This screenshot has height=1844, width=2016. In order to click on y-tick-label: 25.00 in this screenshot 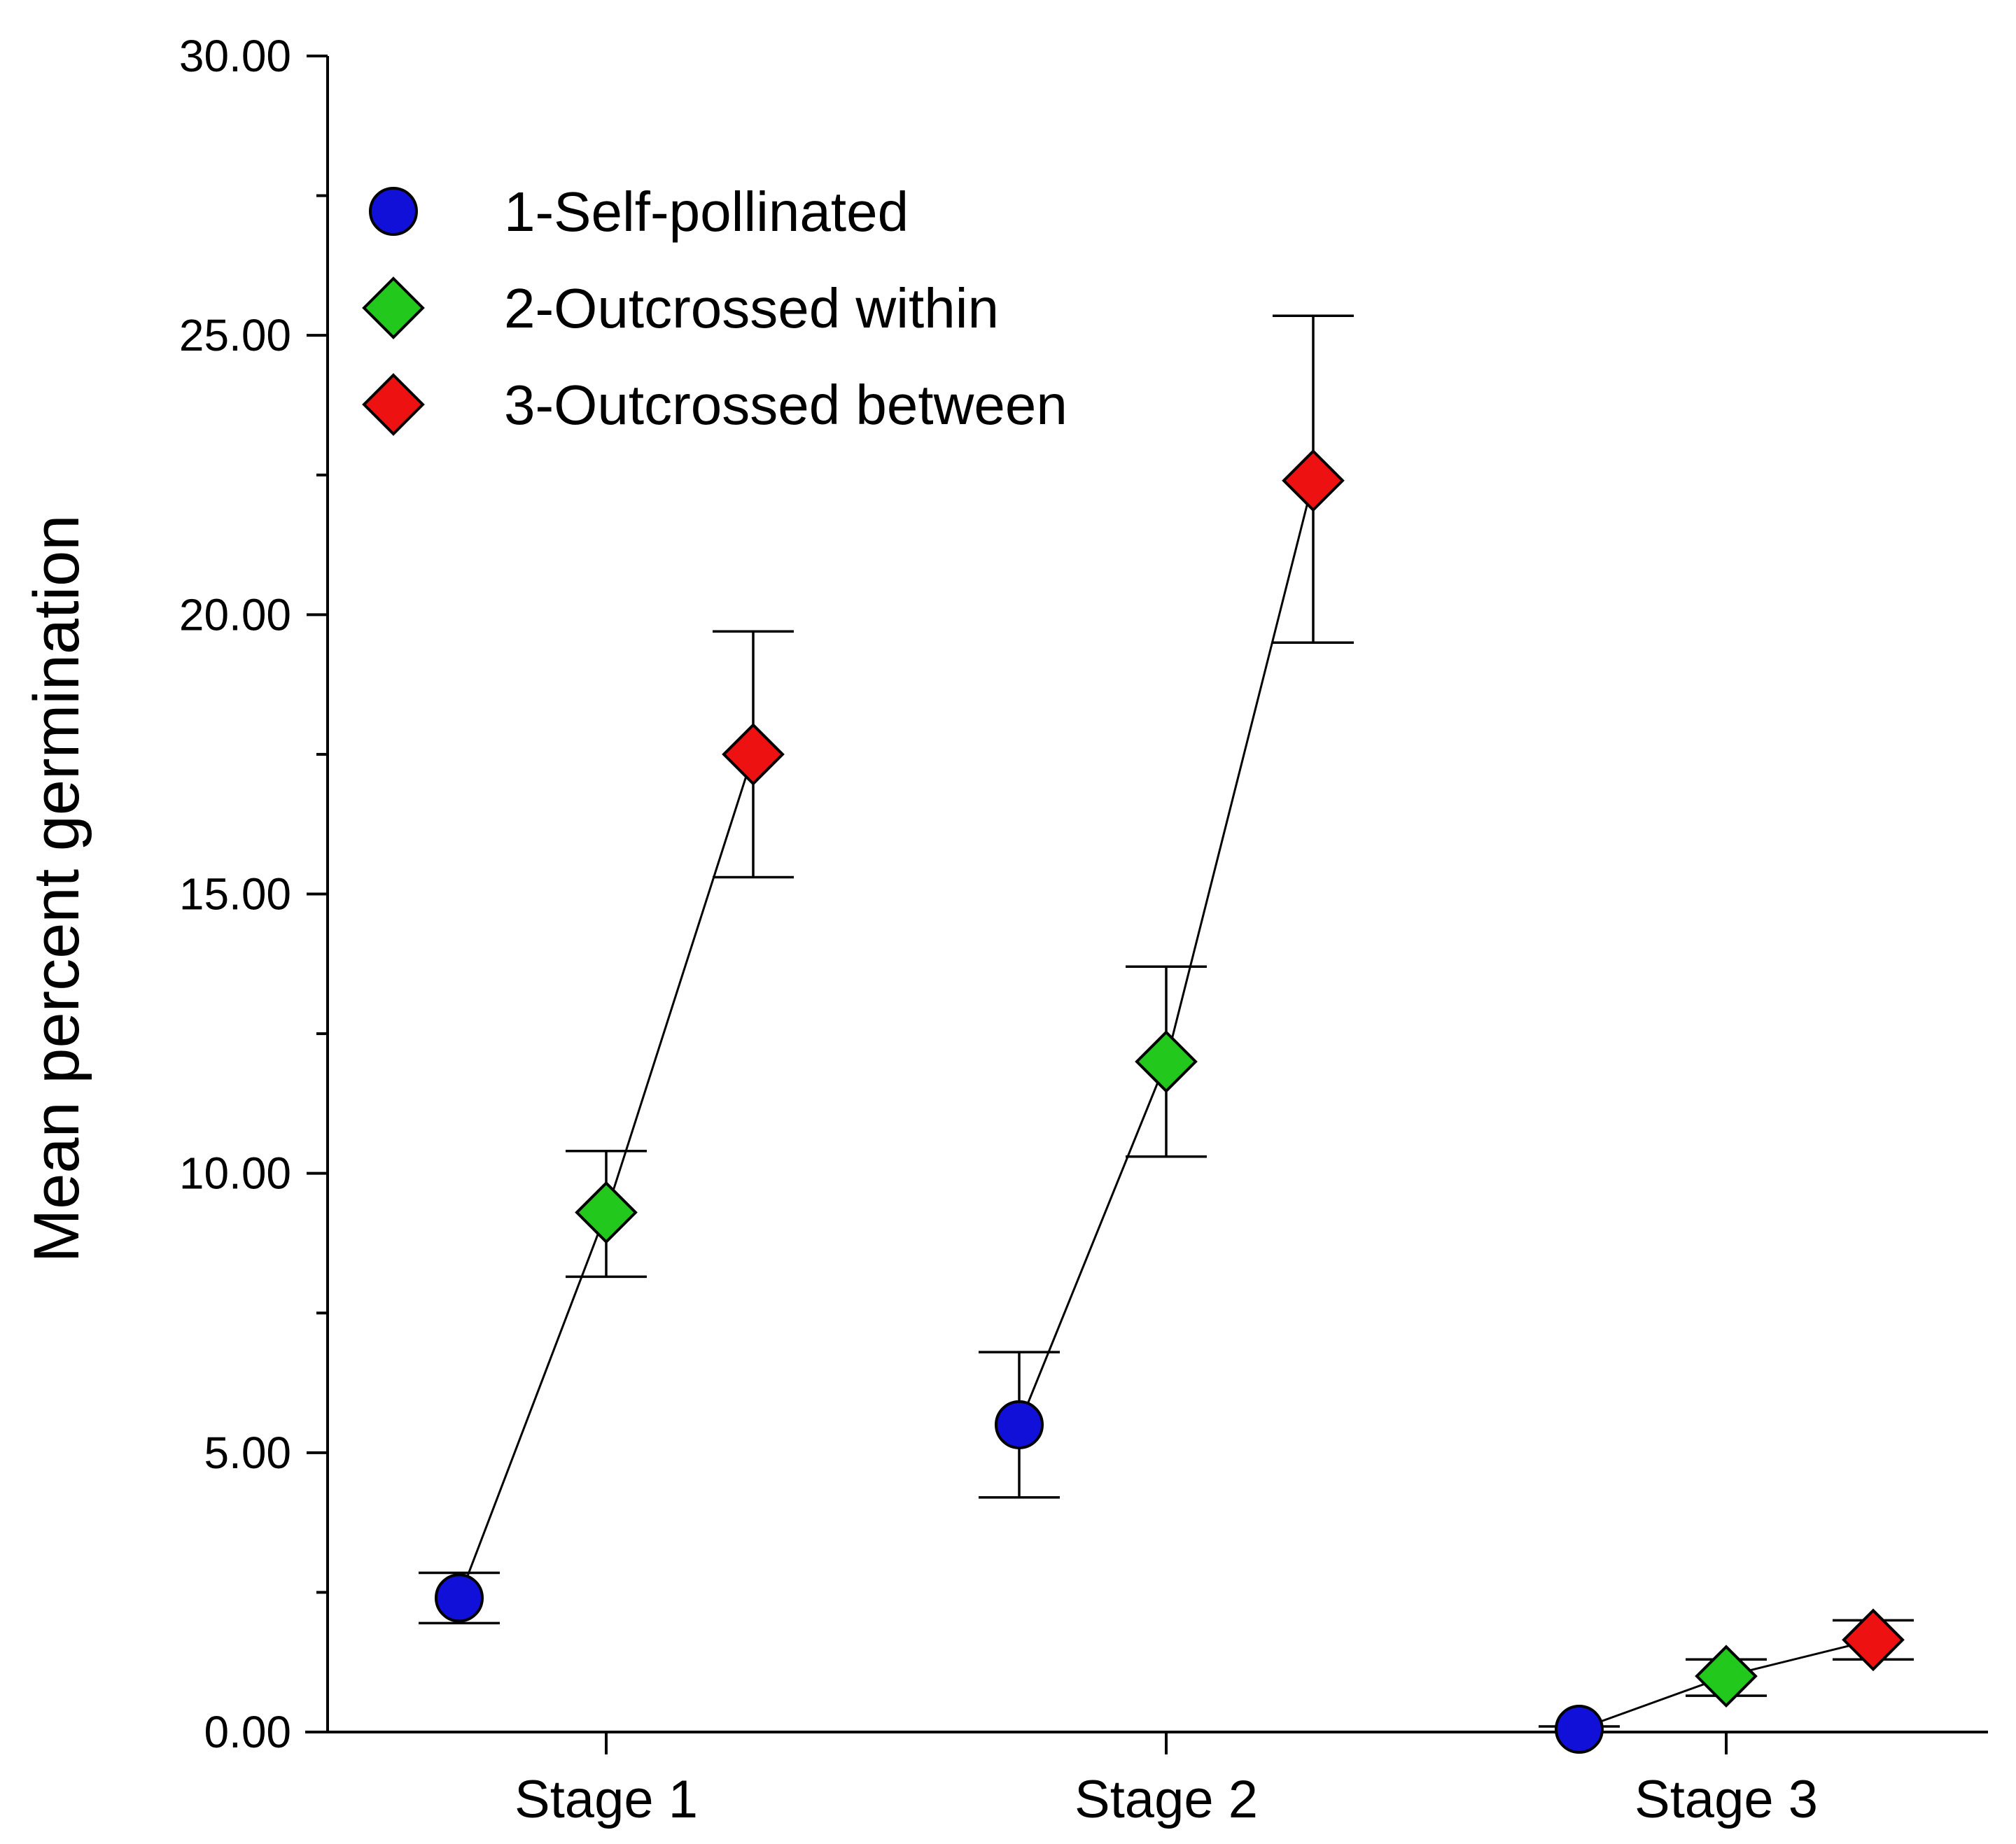, I will do `click(235, 335)`.